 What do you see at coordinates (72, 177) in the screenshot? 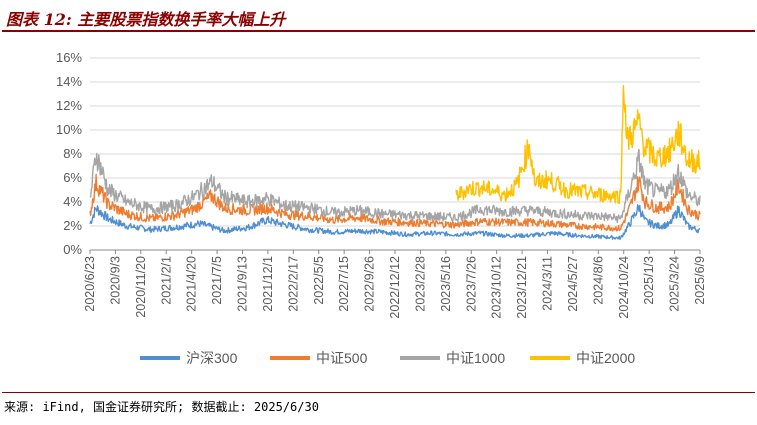
I see `y-tick-label: 6%` at bounding box center [72, 177].